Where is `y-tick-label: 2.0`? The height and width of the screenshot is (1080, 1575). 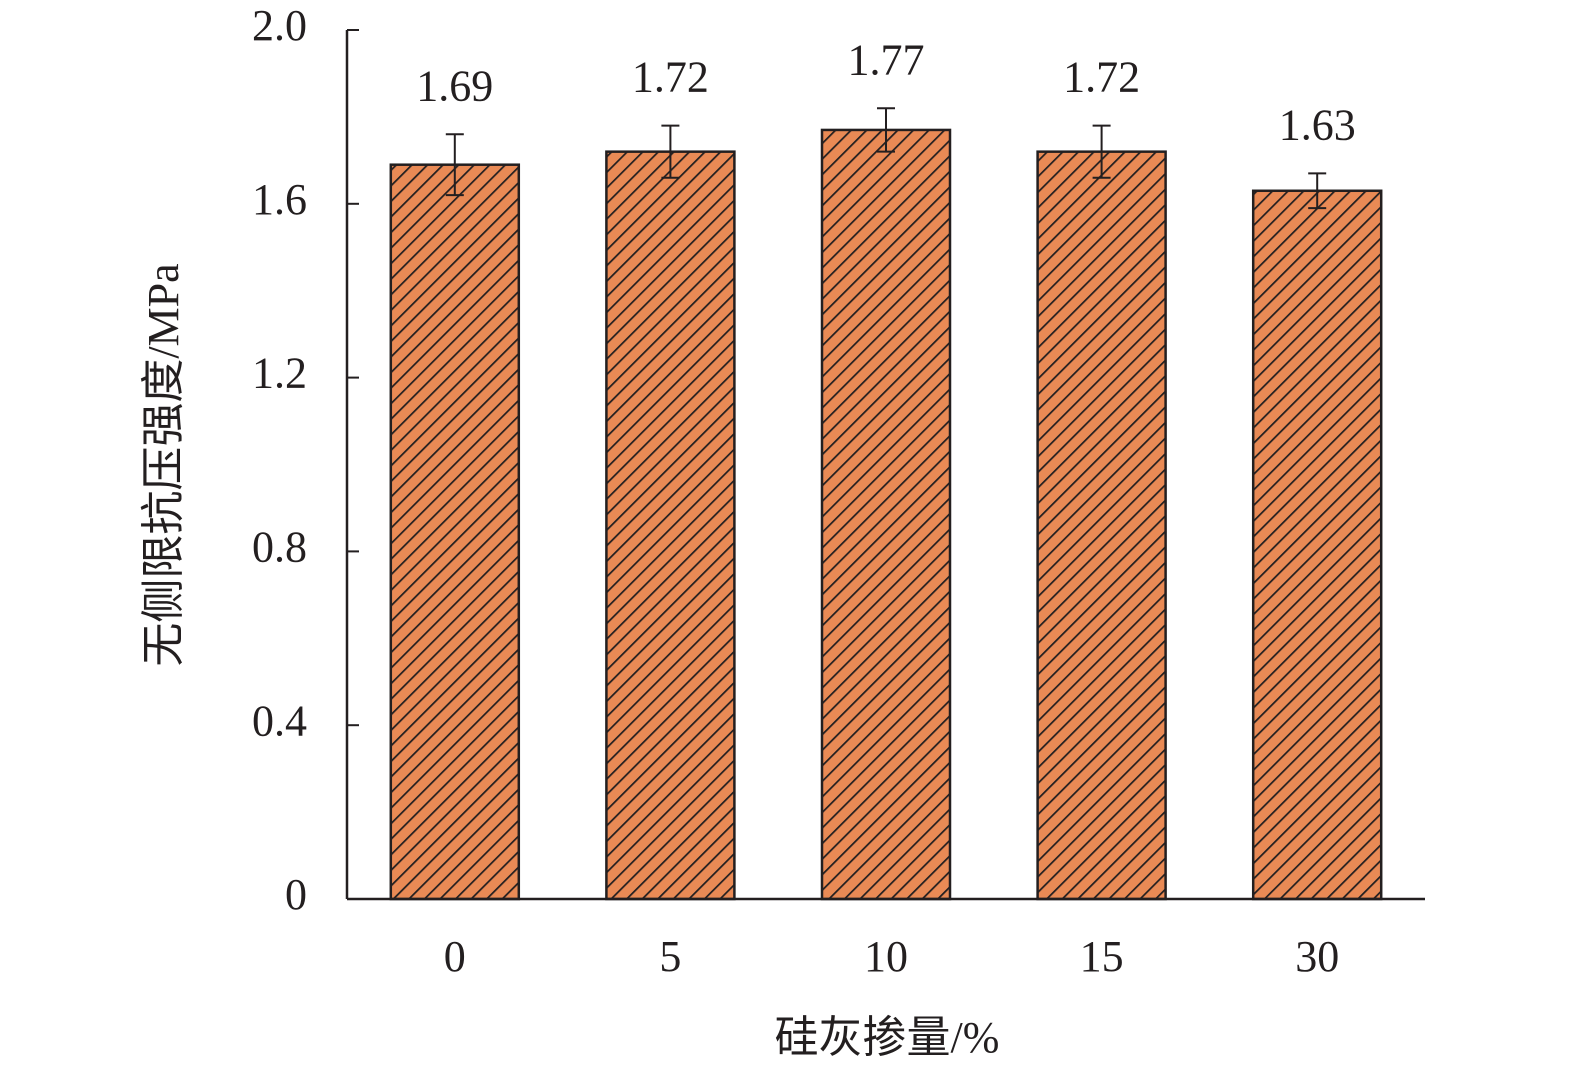 y-tick-label: 2.0 is located at coordinates (279, 25).